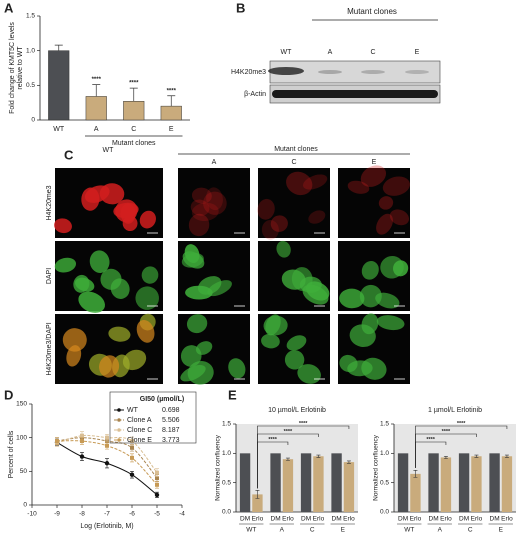 Image resolution: width=520 pixels, height=542 pixels. Describe the element at coordinates (409, 530) in the screenshot. I see `x-tick-label: WT` at that location.